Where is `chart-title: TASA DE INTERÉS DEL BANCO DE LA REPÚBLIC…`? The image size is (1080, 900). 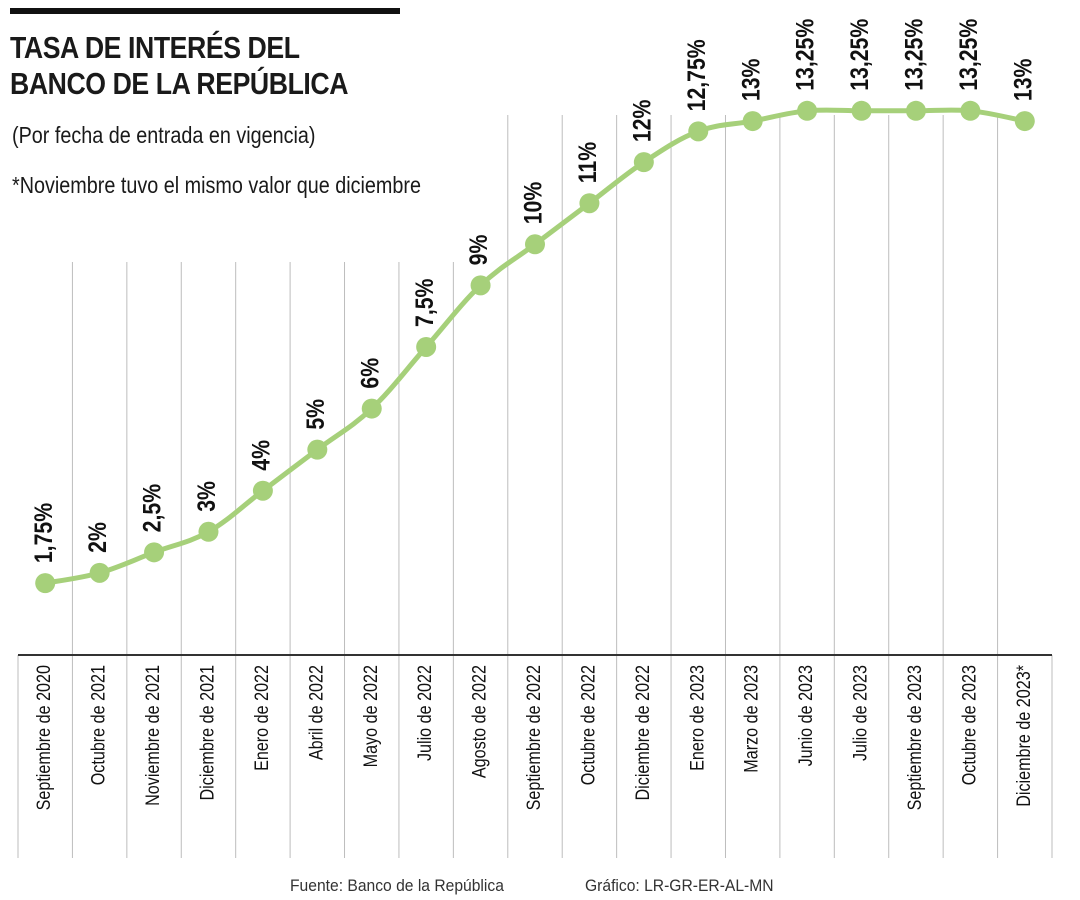 chart-title: TASA DE INTERÉS DEL BANCO DE LA REPÚBLIC… is located at coordinates (179, 66).